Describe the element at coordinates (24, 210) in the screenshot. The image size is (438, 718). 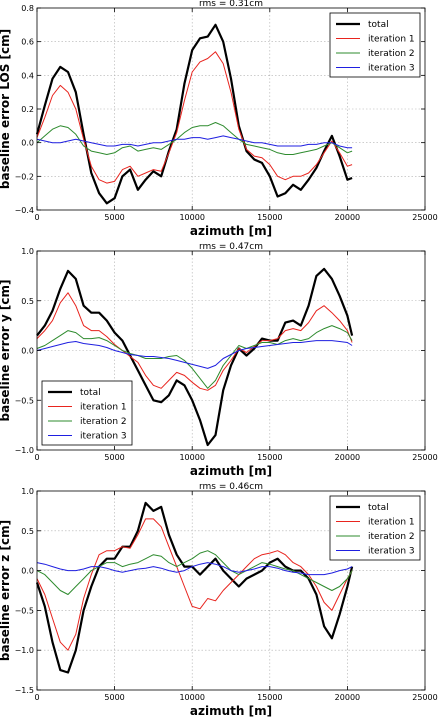
I see `y-tick-label: −0.4` at that location.